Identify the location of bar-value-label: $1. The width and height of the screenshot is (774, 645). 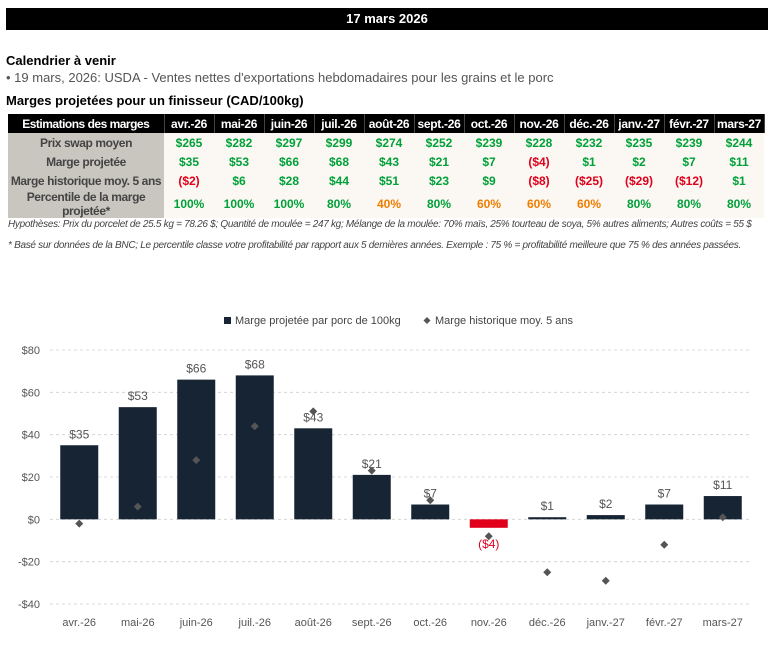
(548, 506).